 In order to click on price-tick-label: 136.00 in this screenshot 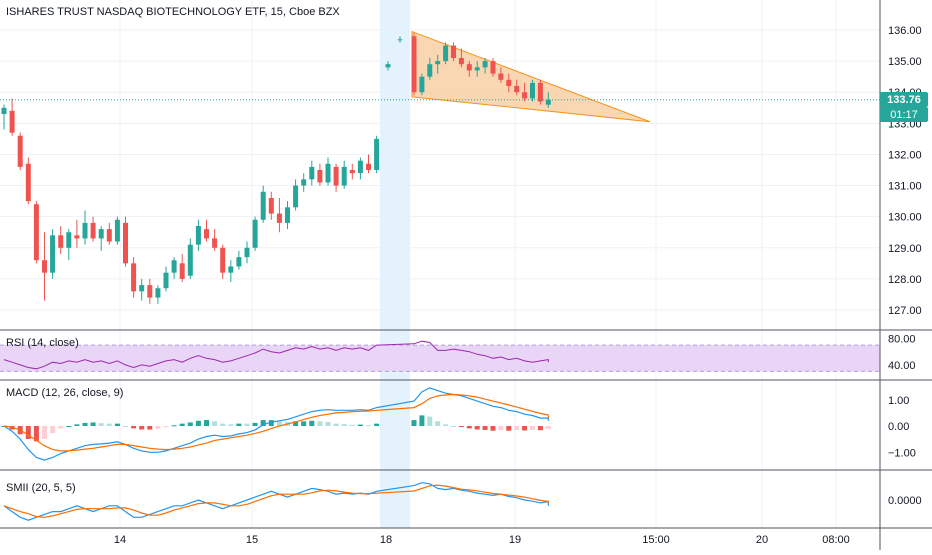, I will do `click(905, 31)`.